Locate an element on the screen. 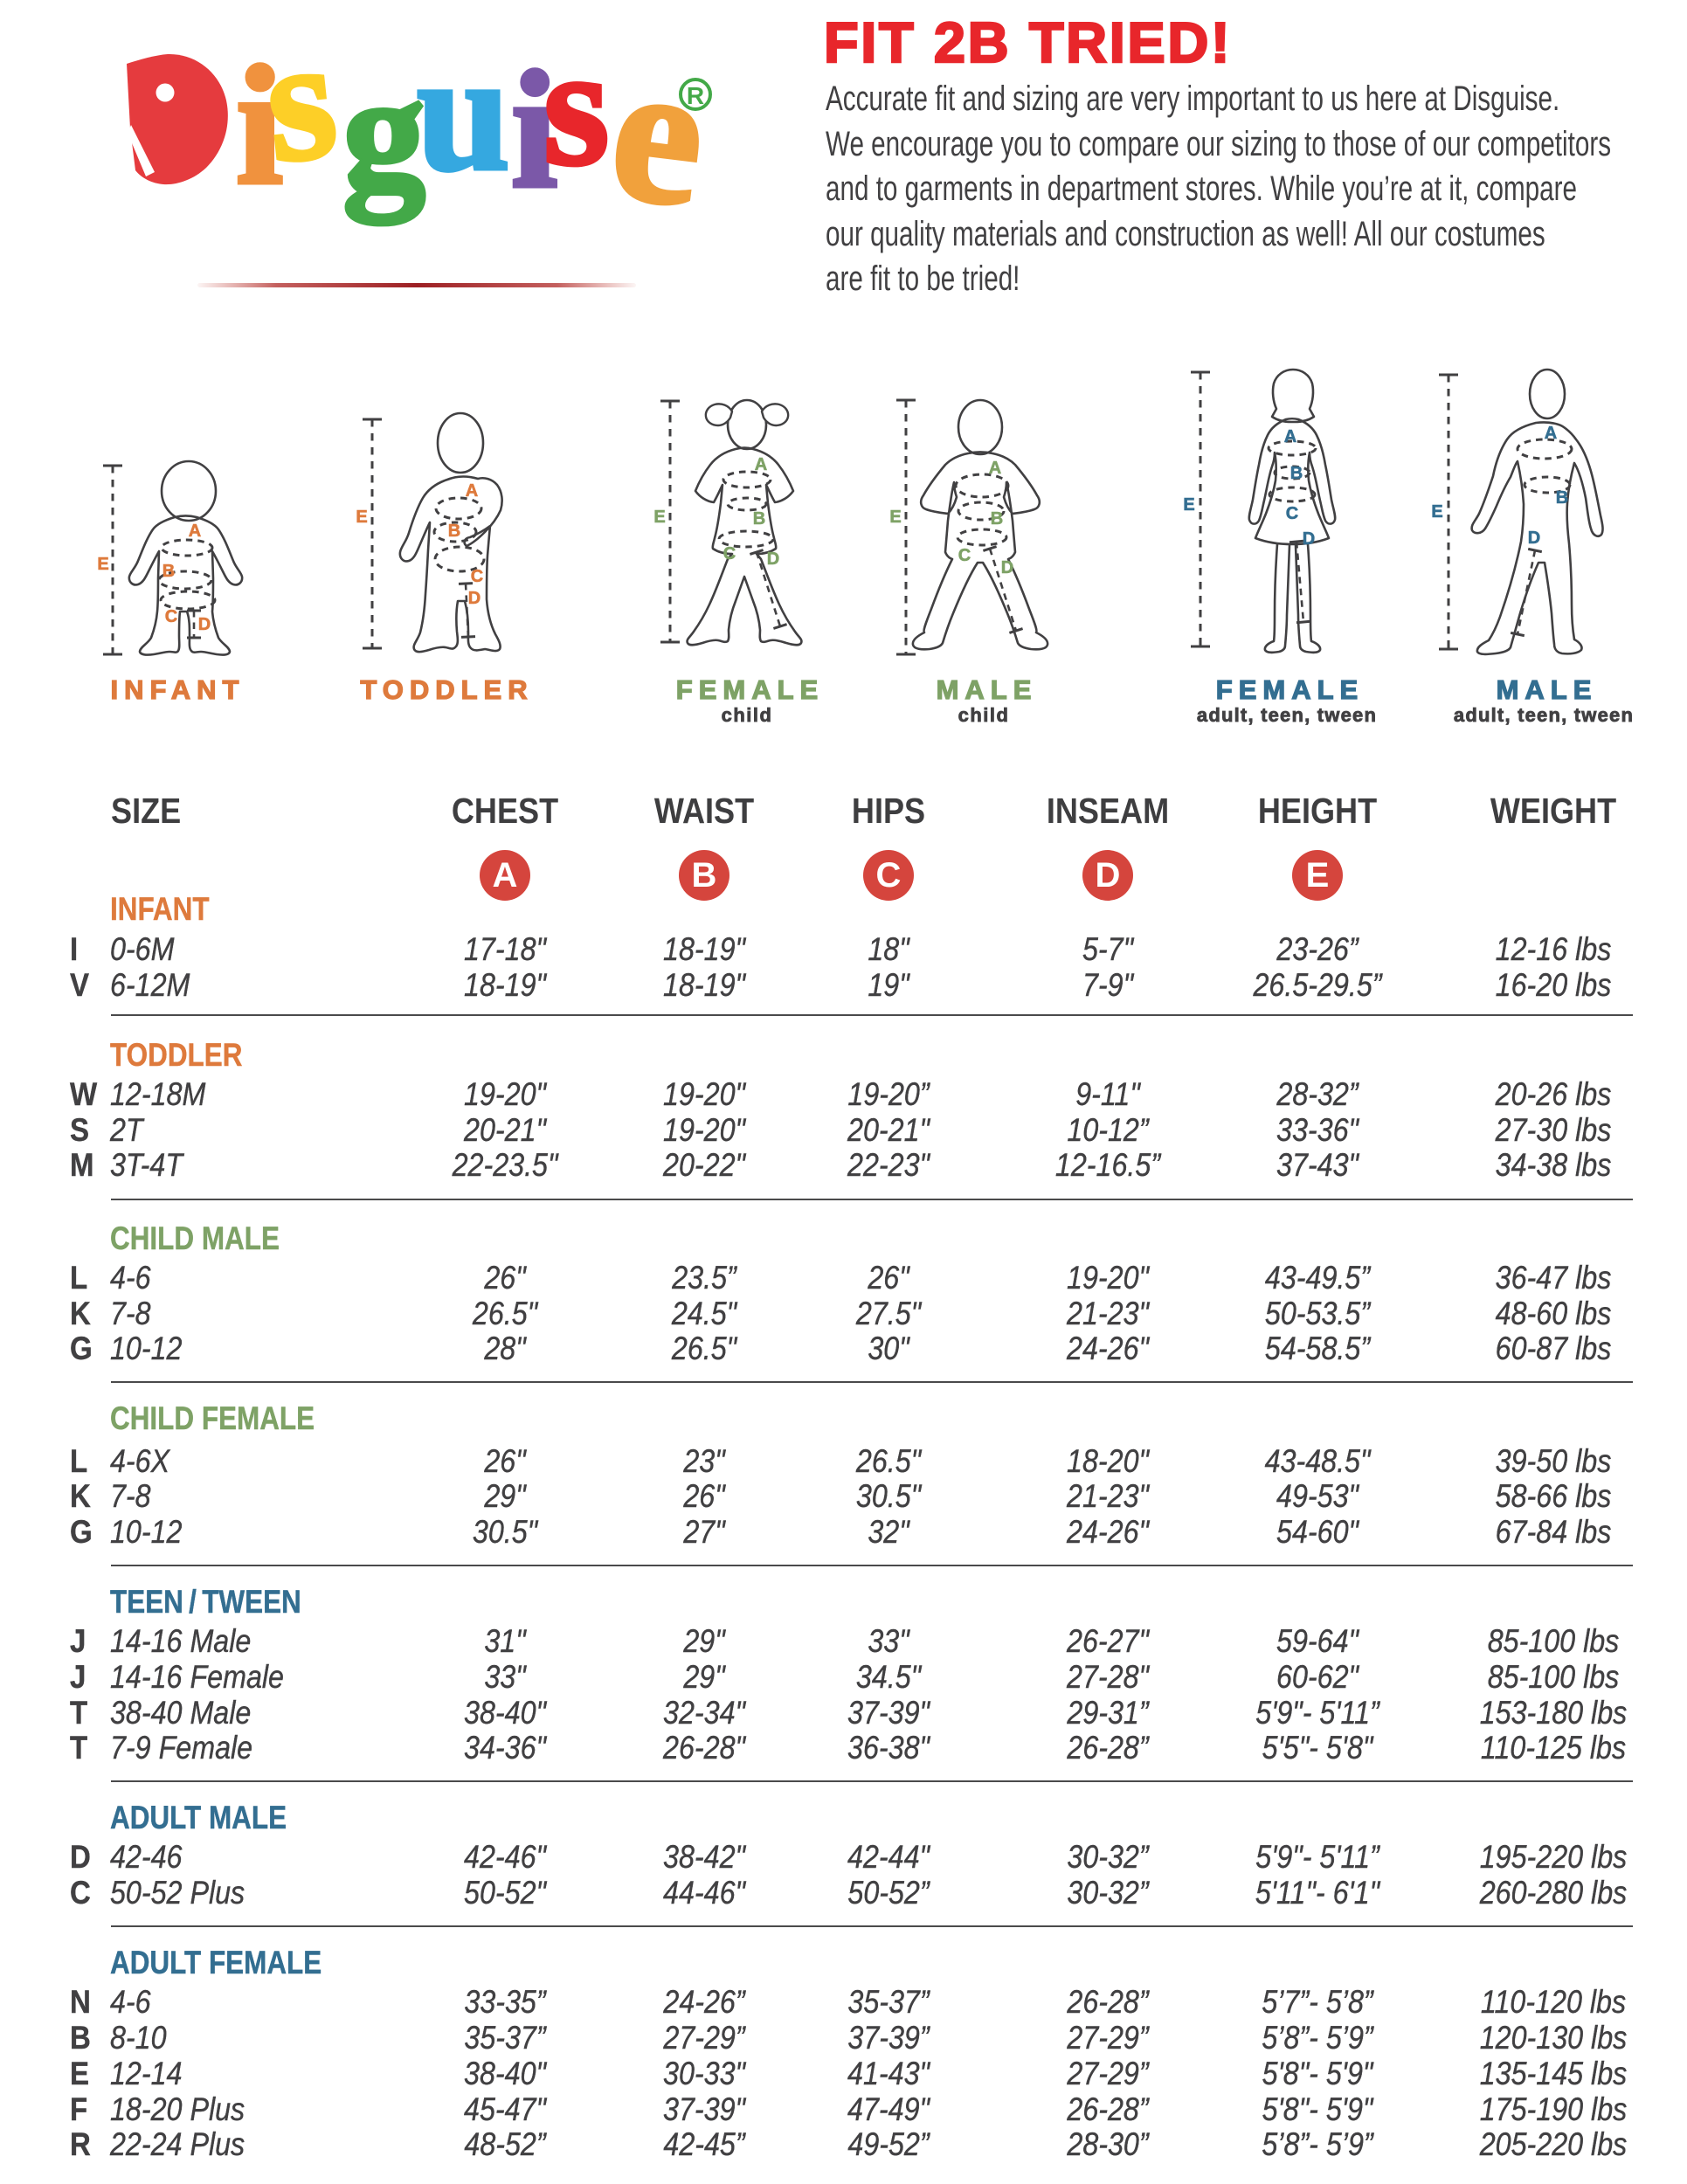 This screenshot has width=1687, height=2184. svg-text: INFANT is located at coordinates (178, 689).